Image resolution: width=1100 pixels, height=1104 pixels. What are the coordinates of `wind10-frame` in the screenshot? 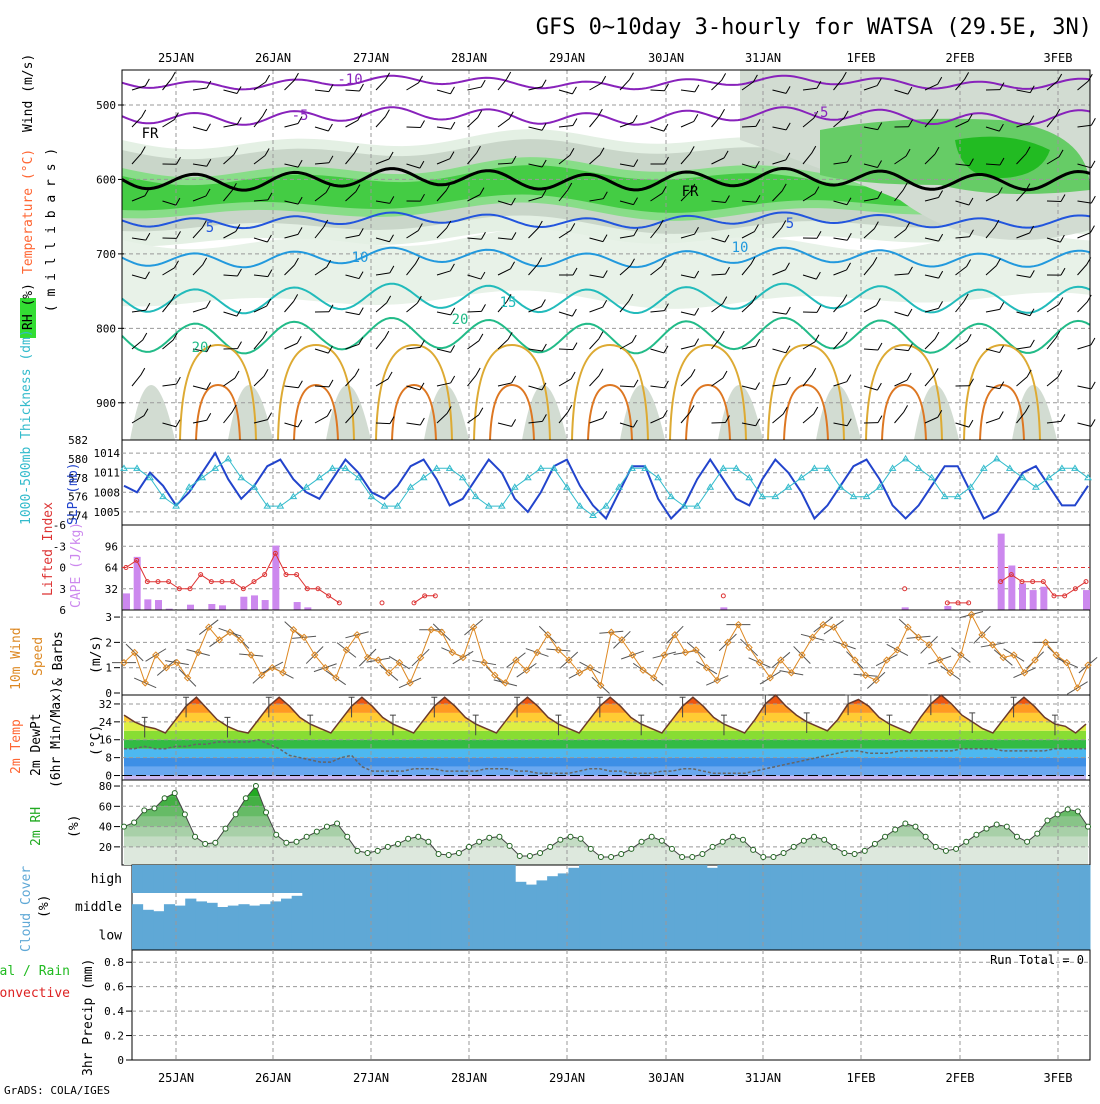 It's located at (606, 652).